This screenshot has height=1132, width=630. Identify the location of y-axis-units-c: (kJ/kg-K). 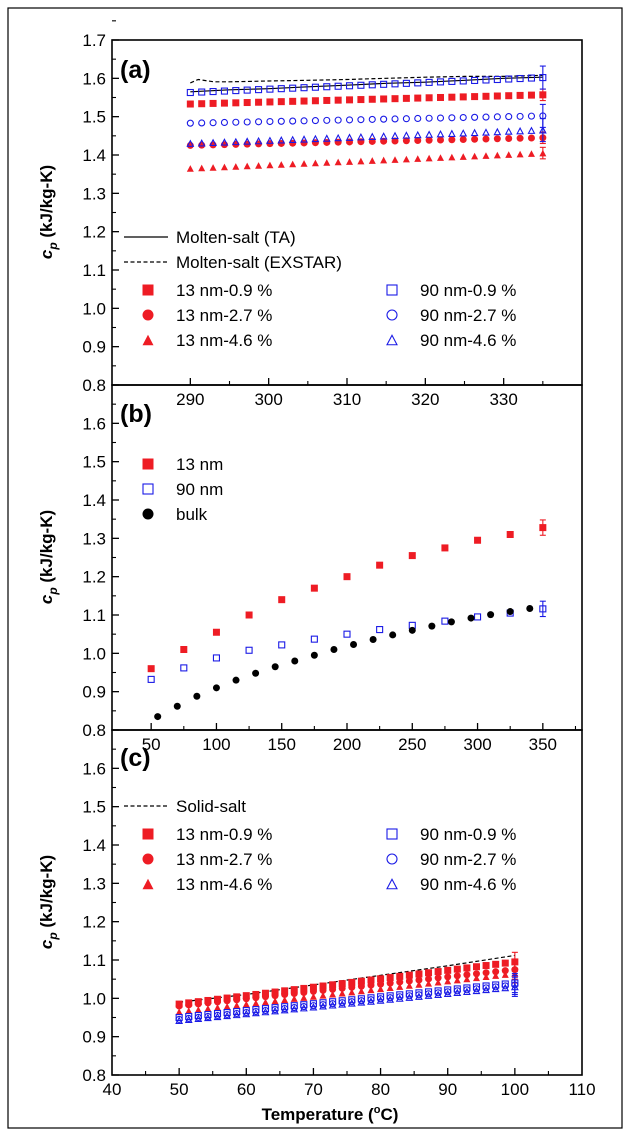
(46, 893).